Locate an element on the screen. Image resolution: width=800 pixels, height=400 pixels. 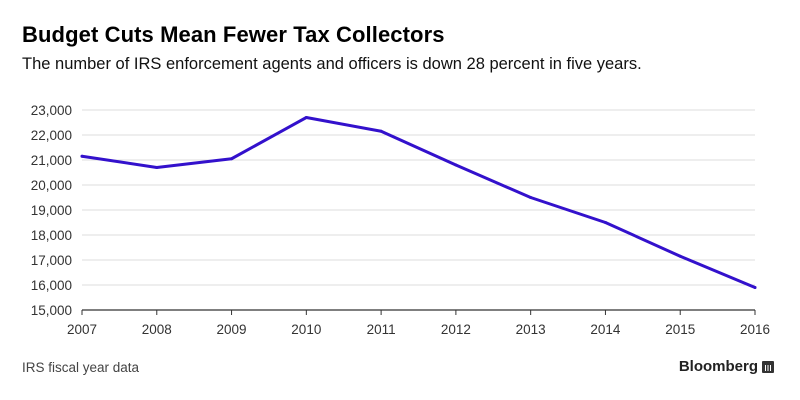
x-tick-label: 2009 is located at coordinates (232, 329).